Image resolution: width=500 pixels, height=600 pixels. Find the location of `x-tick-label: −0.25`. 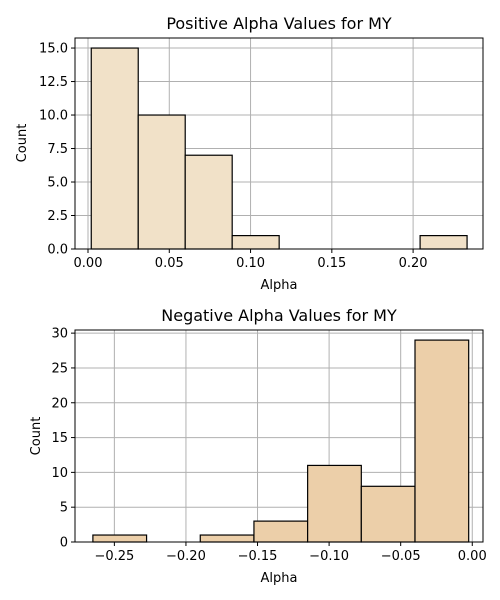

x-tick-label: −0.25 is located at coordinates (114, 556).